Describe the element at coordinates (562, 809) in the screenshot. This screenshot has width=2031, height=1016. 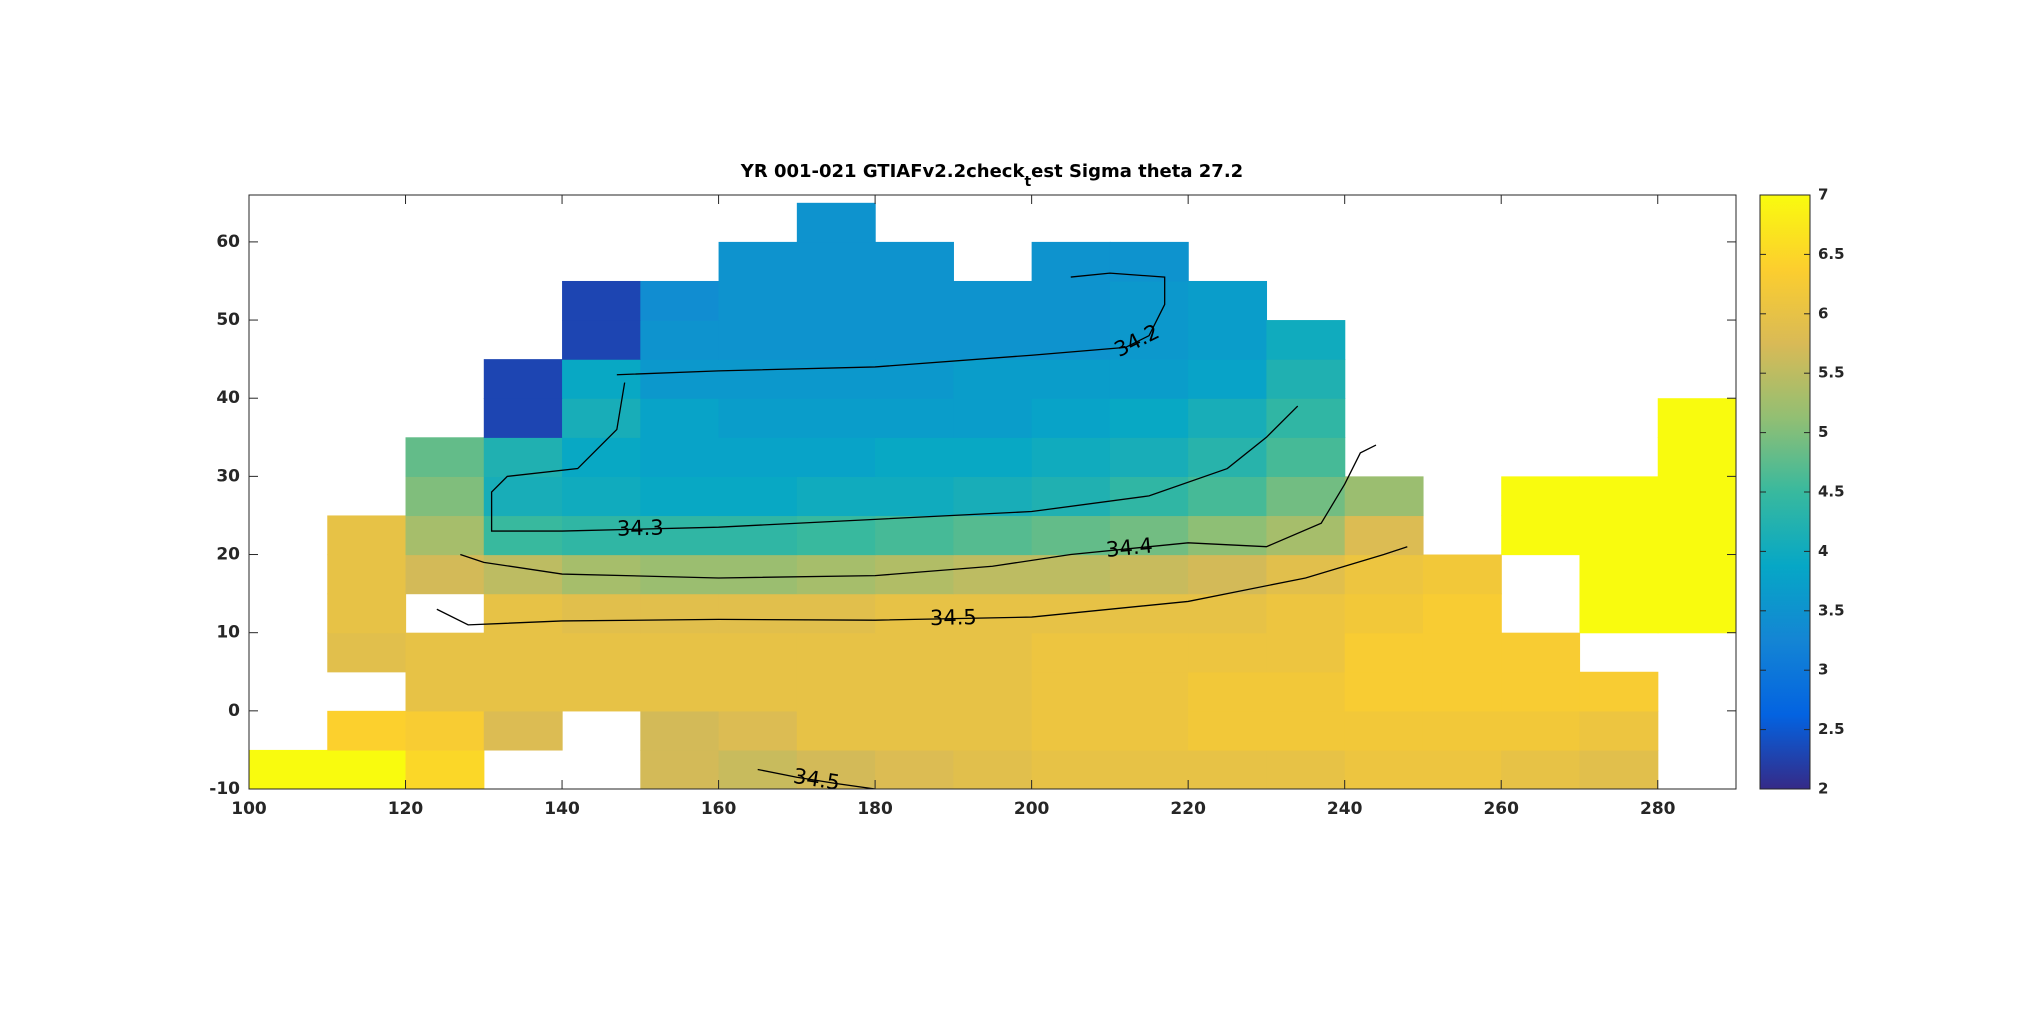
I see `x-tick-label: 140` at that location.